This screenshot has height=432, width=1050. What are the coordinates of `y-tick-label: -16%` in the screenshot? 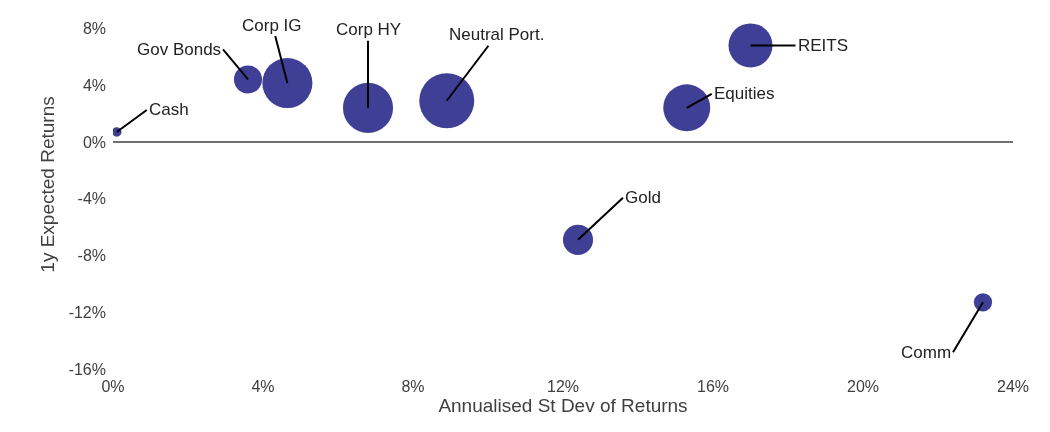 It's located at (87, 369).